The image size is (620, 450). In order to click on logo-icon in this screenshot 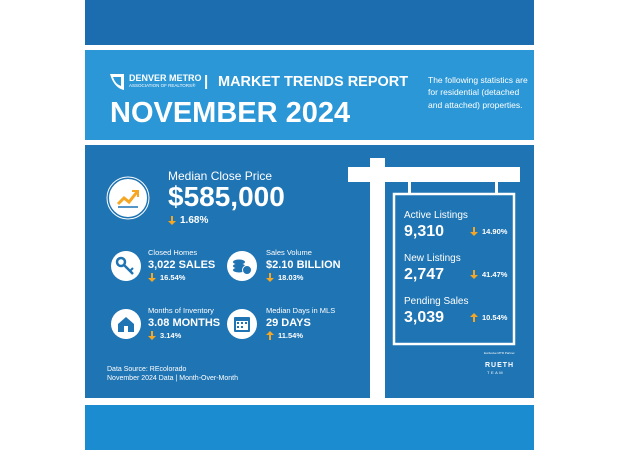, I will do `click(117, 82)`.